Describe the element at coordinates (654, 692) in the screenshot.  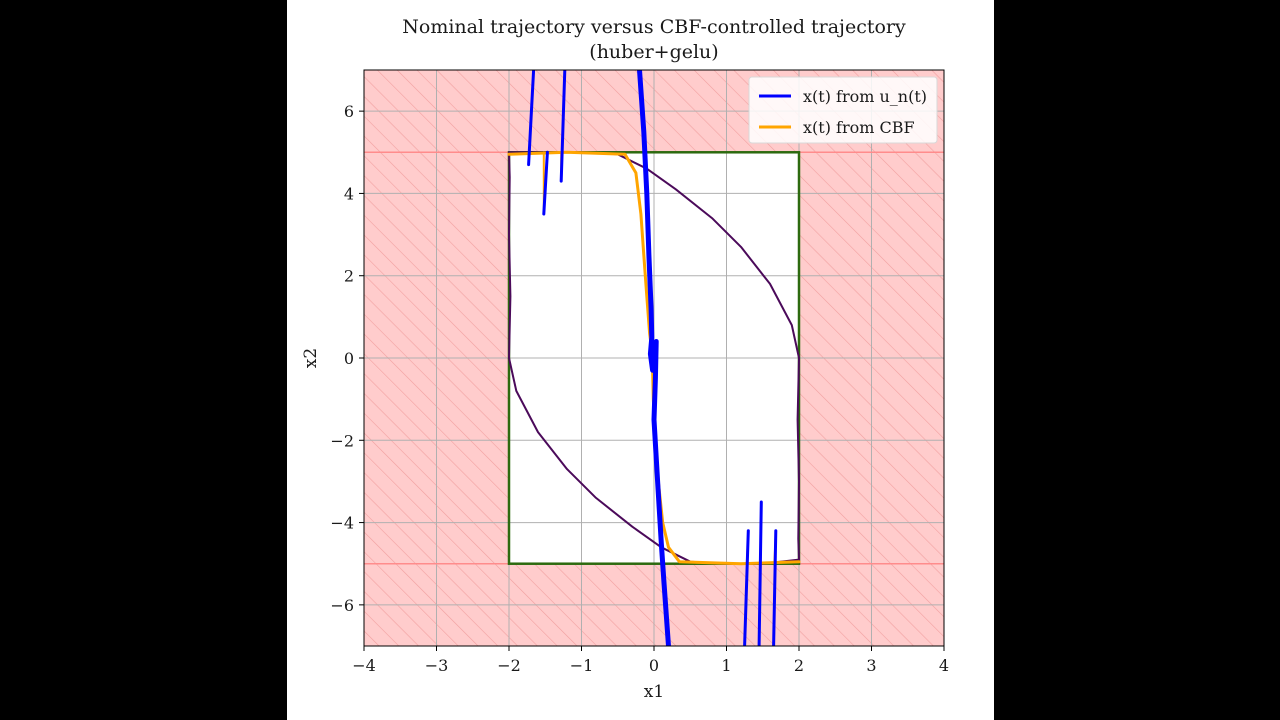
I see `x-axis-label: x1` at that location.